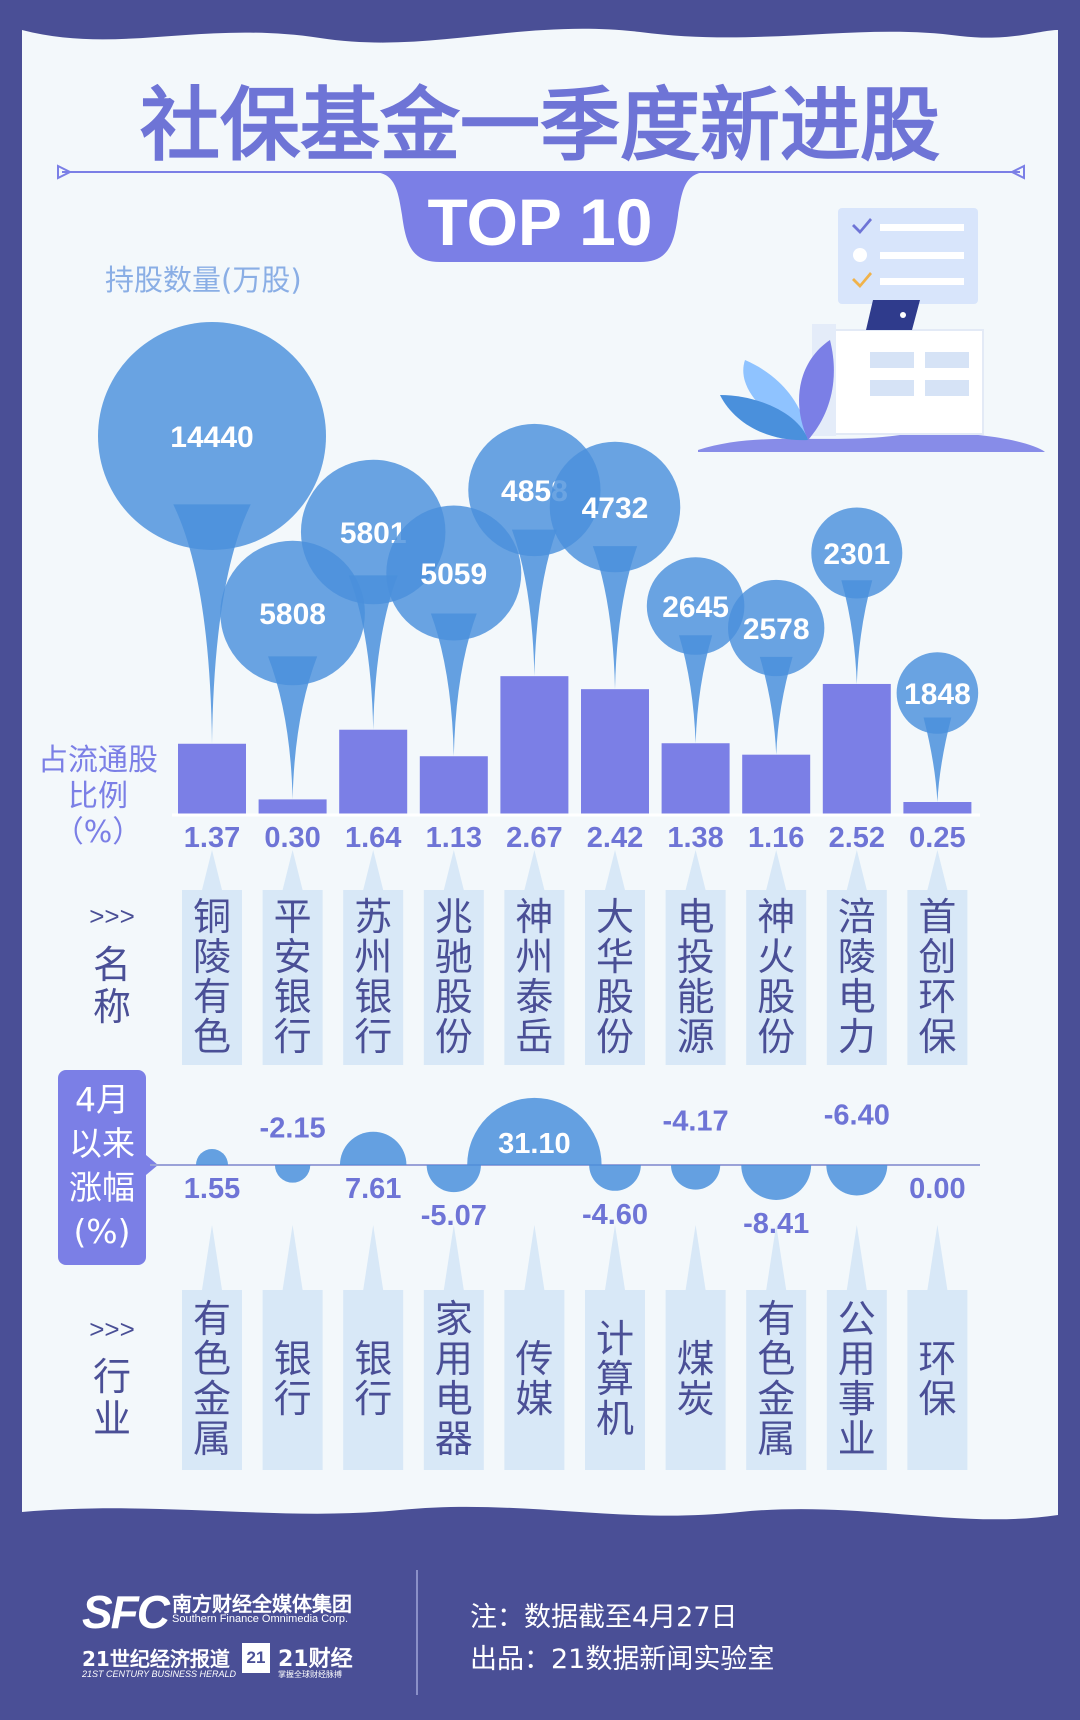 This screenshot has width=1080, height=1720. Describe the element at coordinates (156, 1659) in the screenshot. I see `herald-logo: 21世纪经济报道` at that location.